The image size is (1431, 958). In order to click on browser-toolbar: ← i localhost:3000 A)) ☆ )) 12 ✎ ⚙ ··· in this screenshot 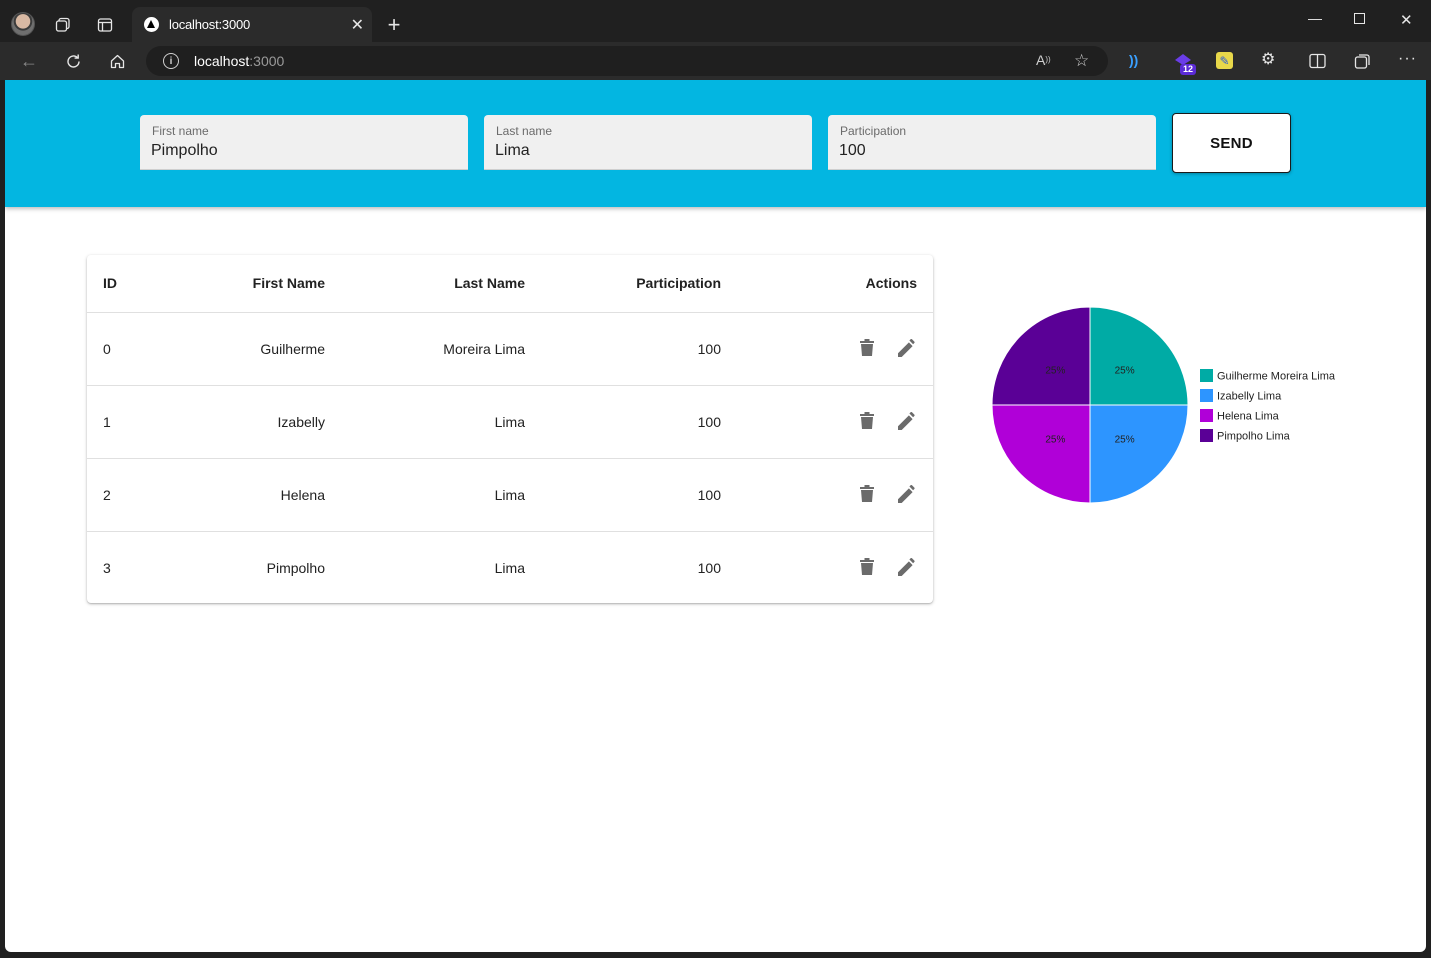, I will do `click(715, 61)`.